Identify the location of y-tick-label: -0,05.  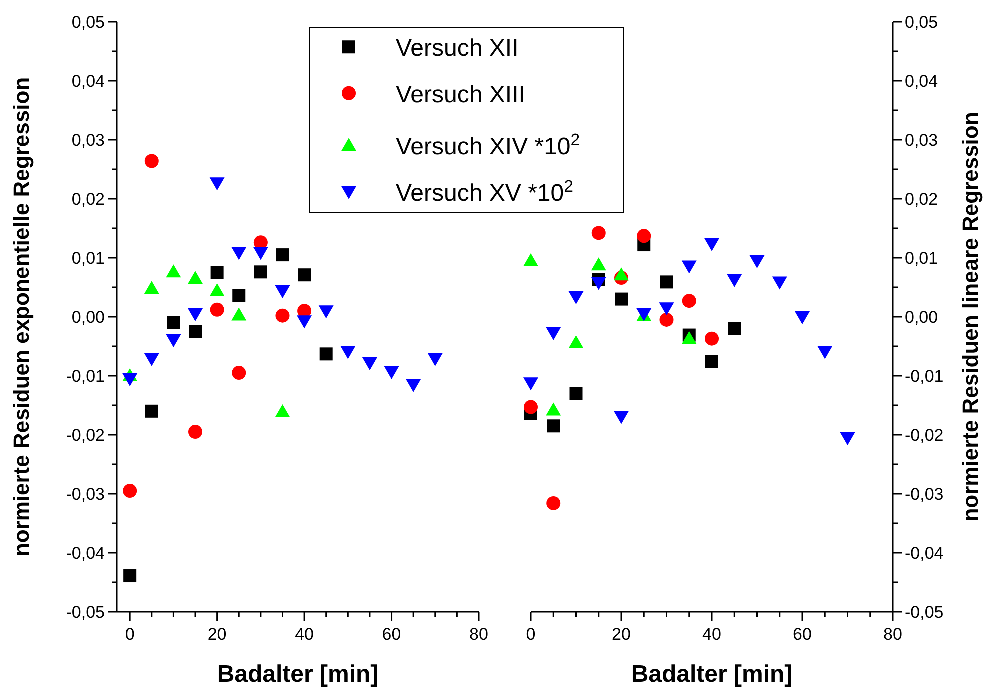
(85, 612).